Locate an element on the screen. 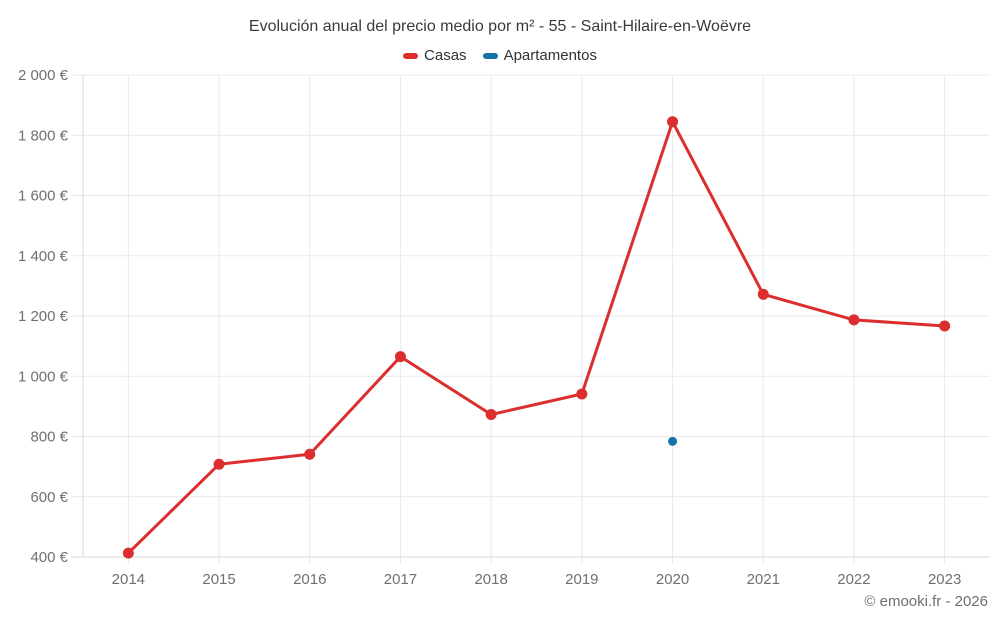 The height and width of the screenshot is (625, 1000). data-point-casas-2018 is located at coordinates (491, 415).